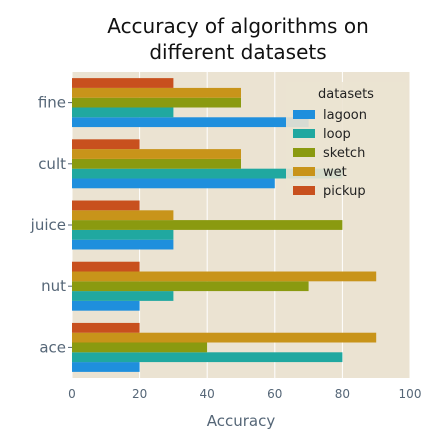 Image resolution: width=448 pixels, height=448 pixels. I want to click on x-tick-label: 100, so click(410, 394).